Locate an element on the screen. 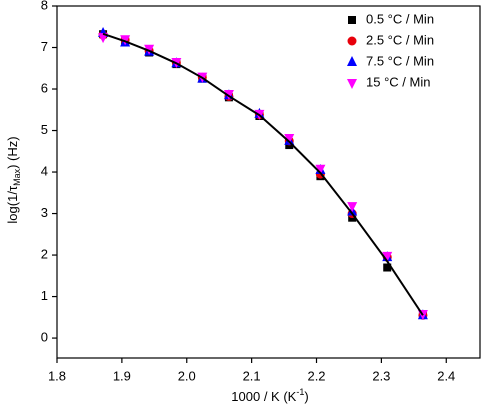  y-tick-label: 1 is located at coordinates (44, 295).